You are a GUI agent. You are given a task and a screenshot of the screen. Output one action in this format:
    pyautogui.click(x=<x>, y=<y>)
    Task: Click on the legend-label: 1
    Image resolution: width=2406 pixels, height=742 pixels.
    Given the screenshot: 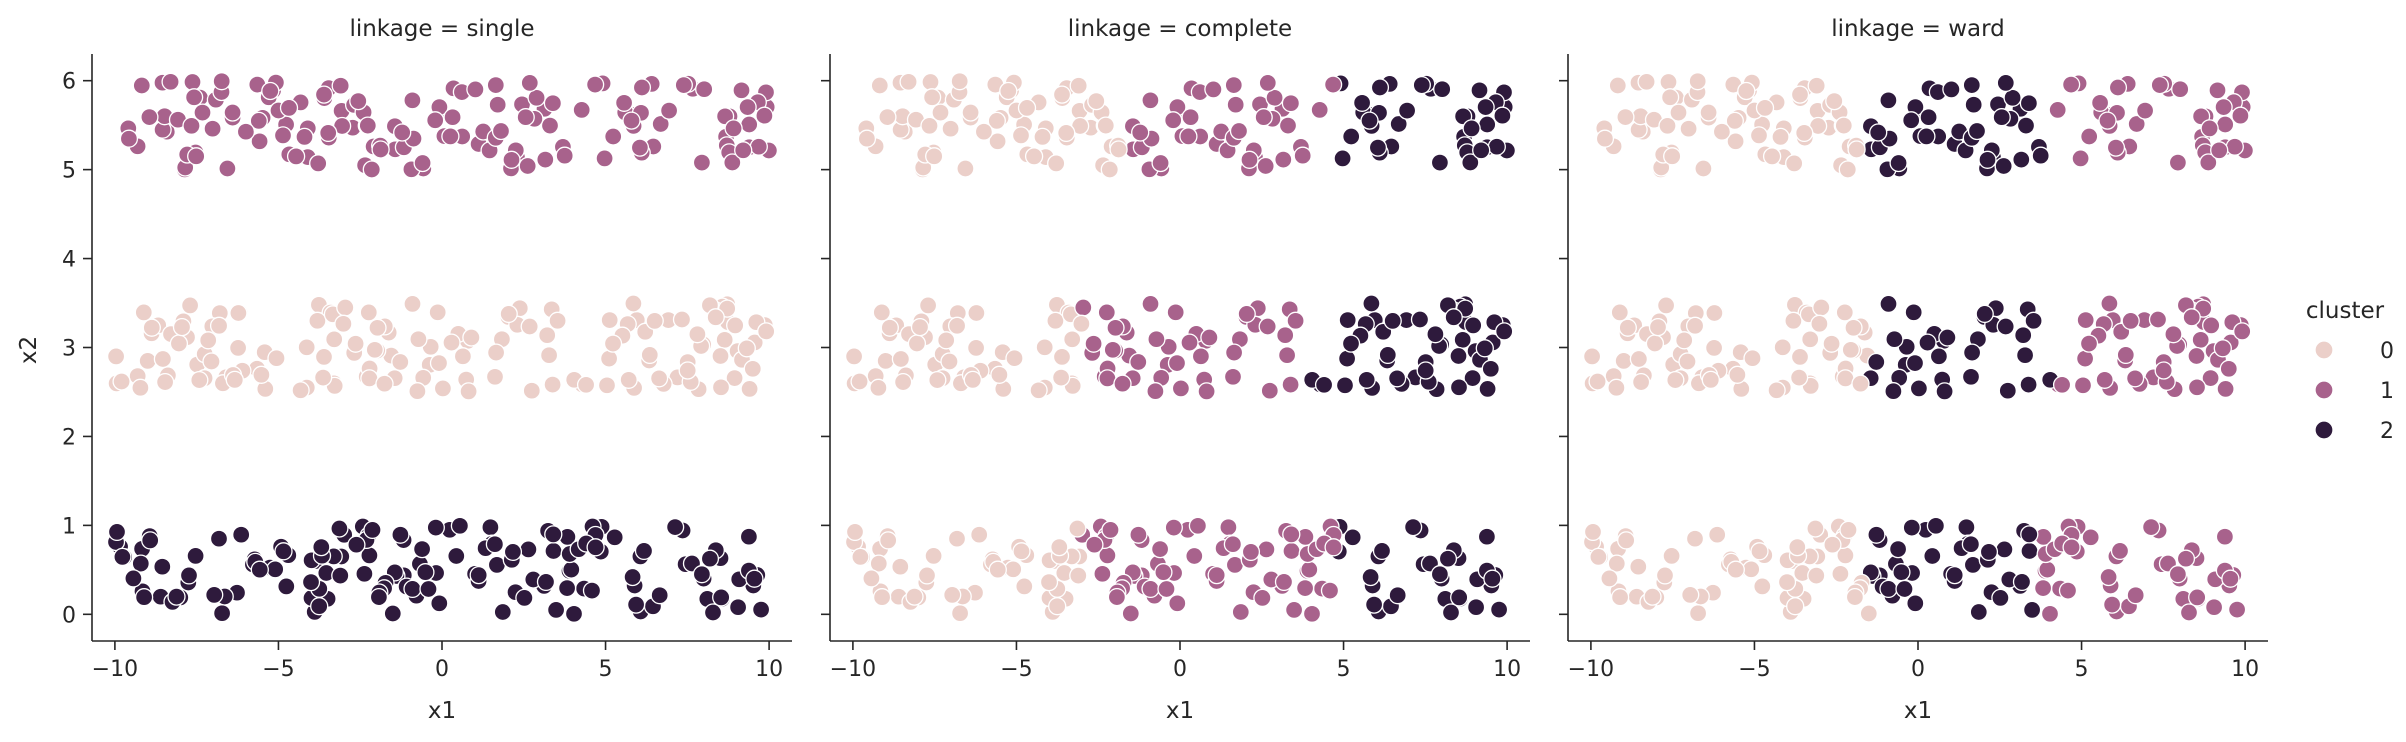 What is the action you would take?
    pyautogui.click(x=2387, y=391)
    